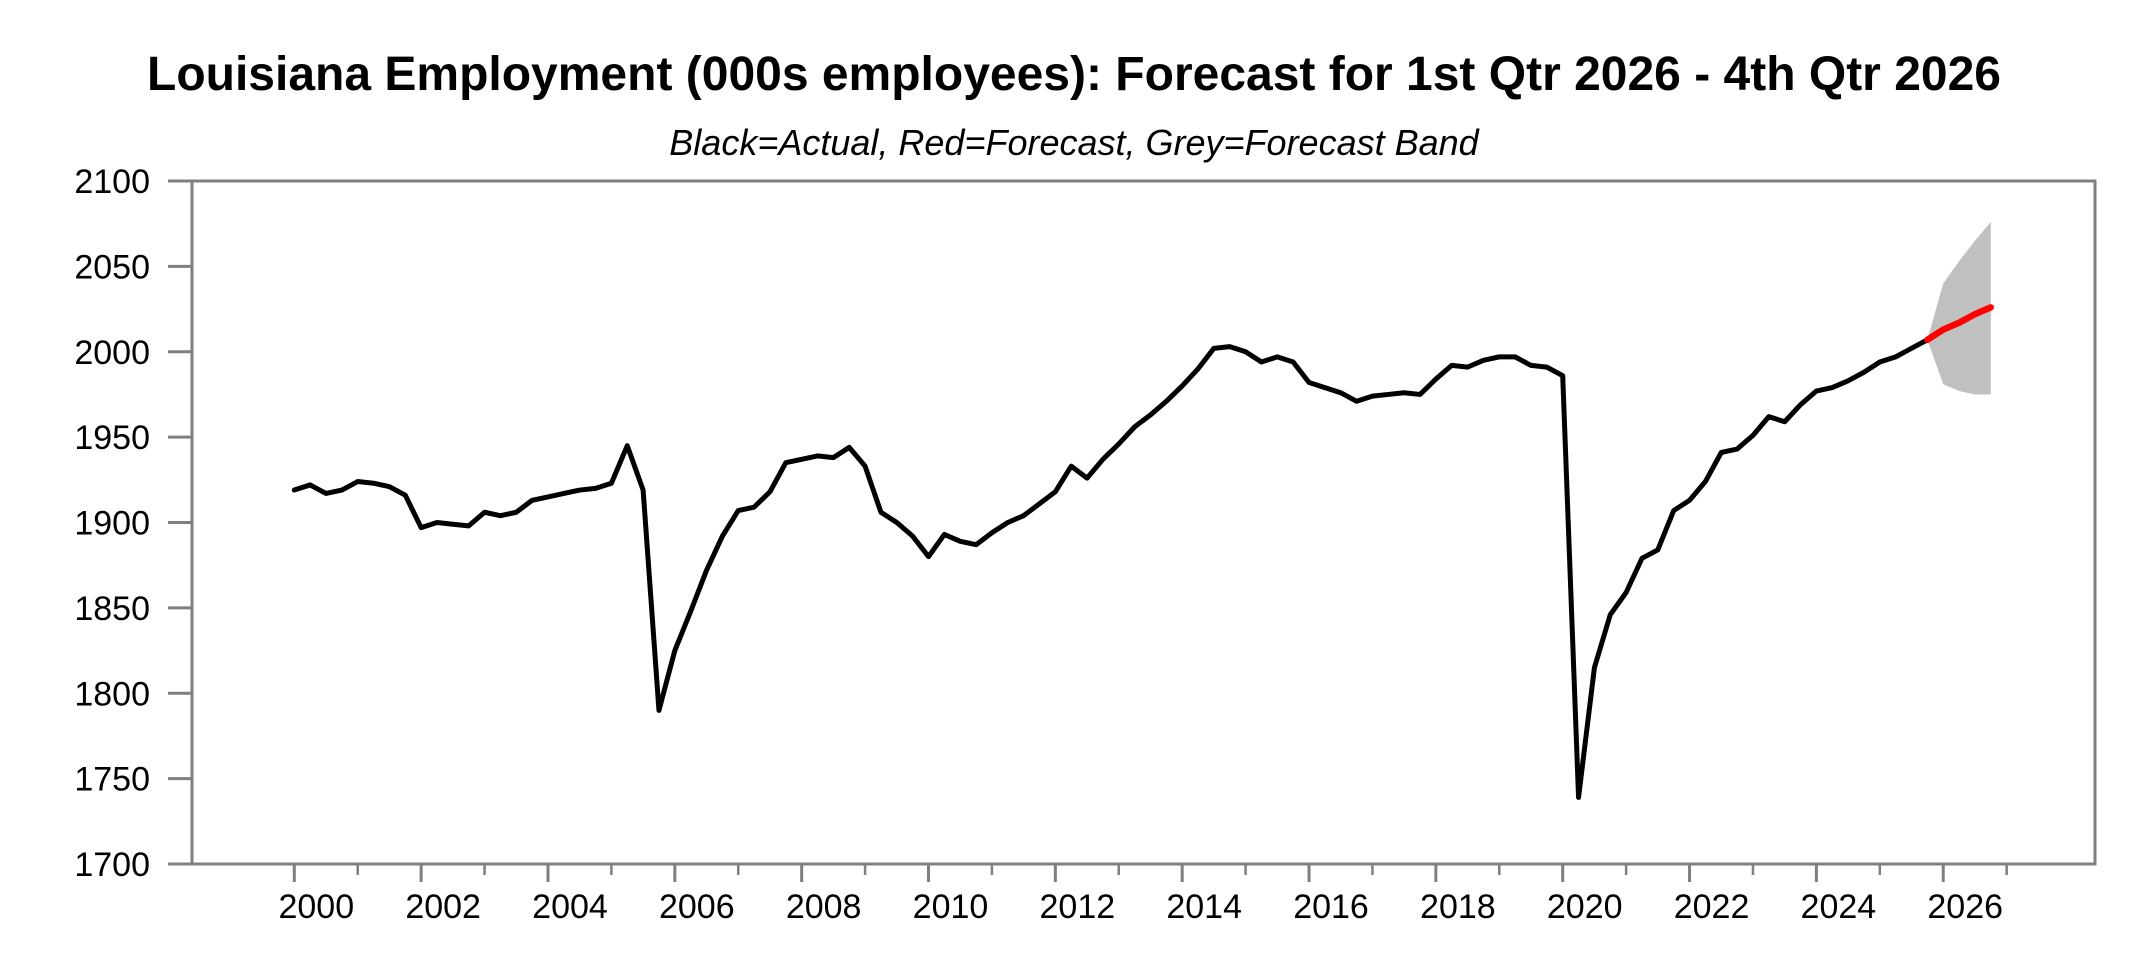 Image resolution: width=2148 pixels, height=978 pixels. Describe the element at coordinates (112, 524) in the screenshot. I see `y-axis-tick-label: 1900` at that location.